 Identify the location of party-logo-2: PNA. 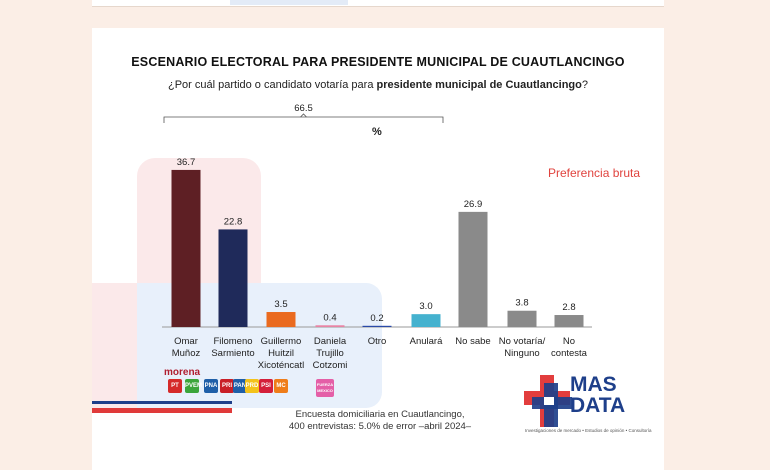
(211, 386).